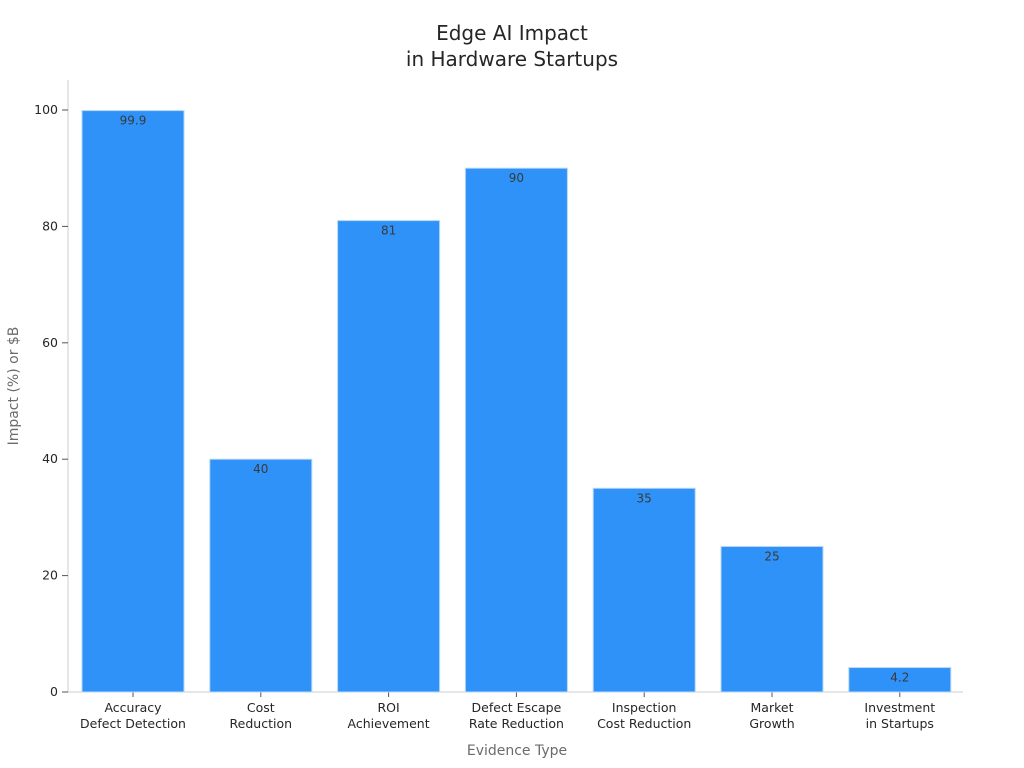 The height and width of the screenshot is (768, 1024). I want to click on x-tick-label: Cost, so click(261, 707).